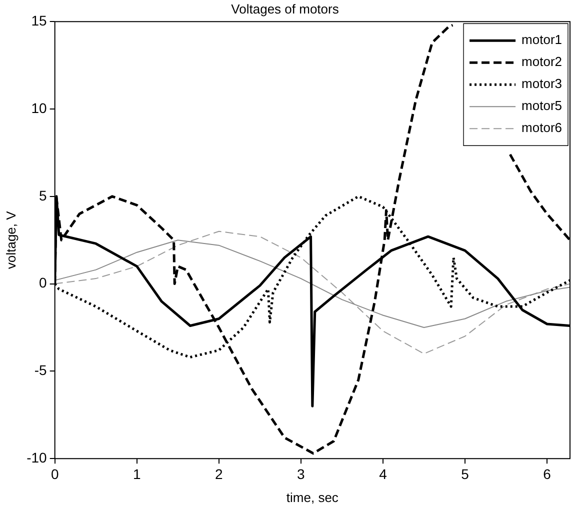 This screenshot has width=574, height=510. I want to click on x-tick-label: 1, so click(136, 474).